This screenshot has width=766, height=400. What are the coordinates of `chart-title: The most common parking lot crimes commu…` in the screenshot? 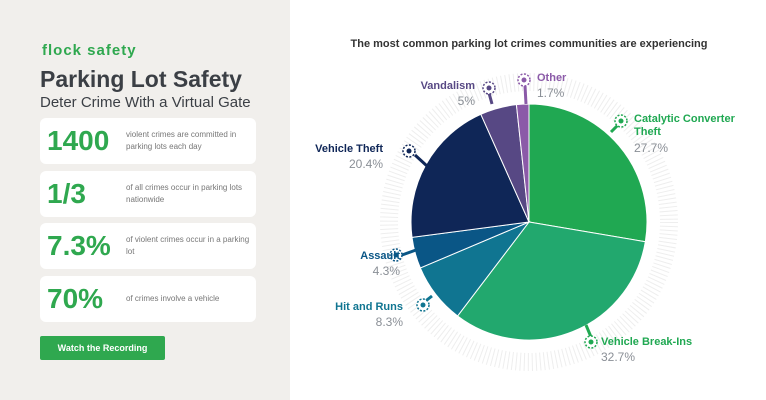 It's located at (529, 44).